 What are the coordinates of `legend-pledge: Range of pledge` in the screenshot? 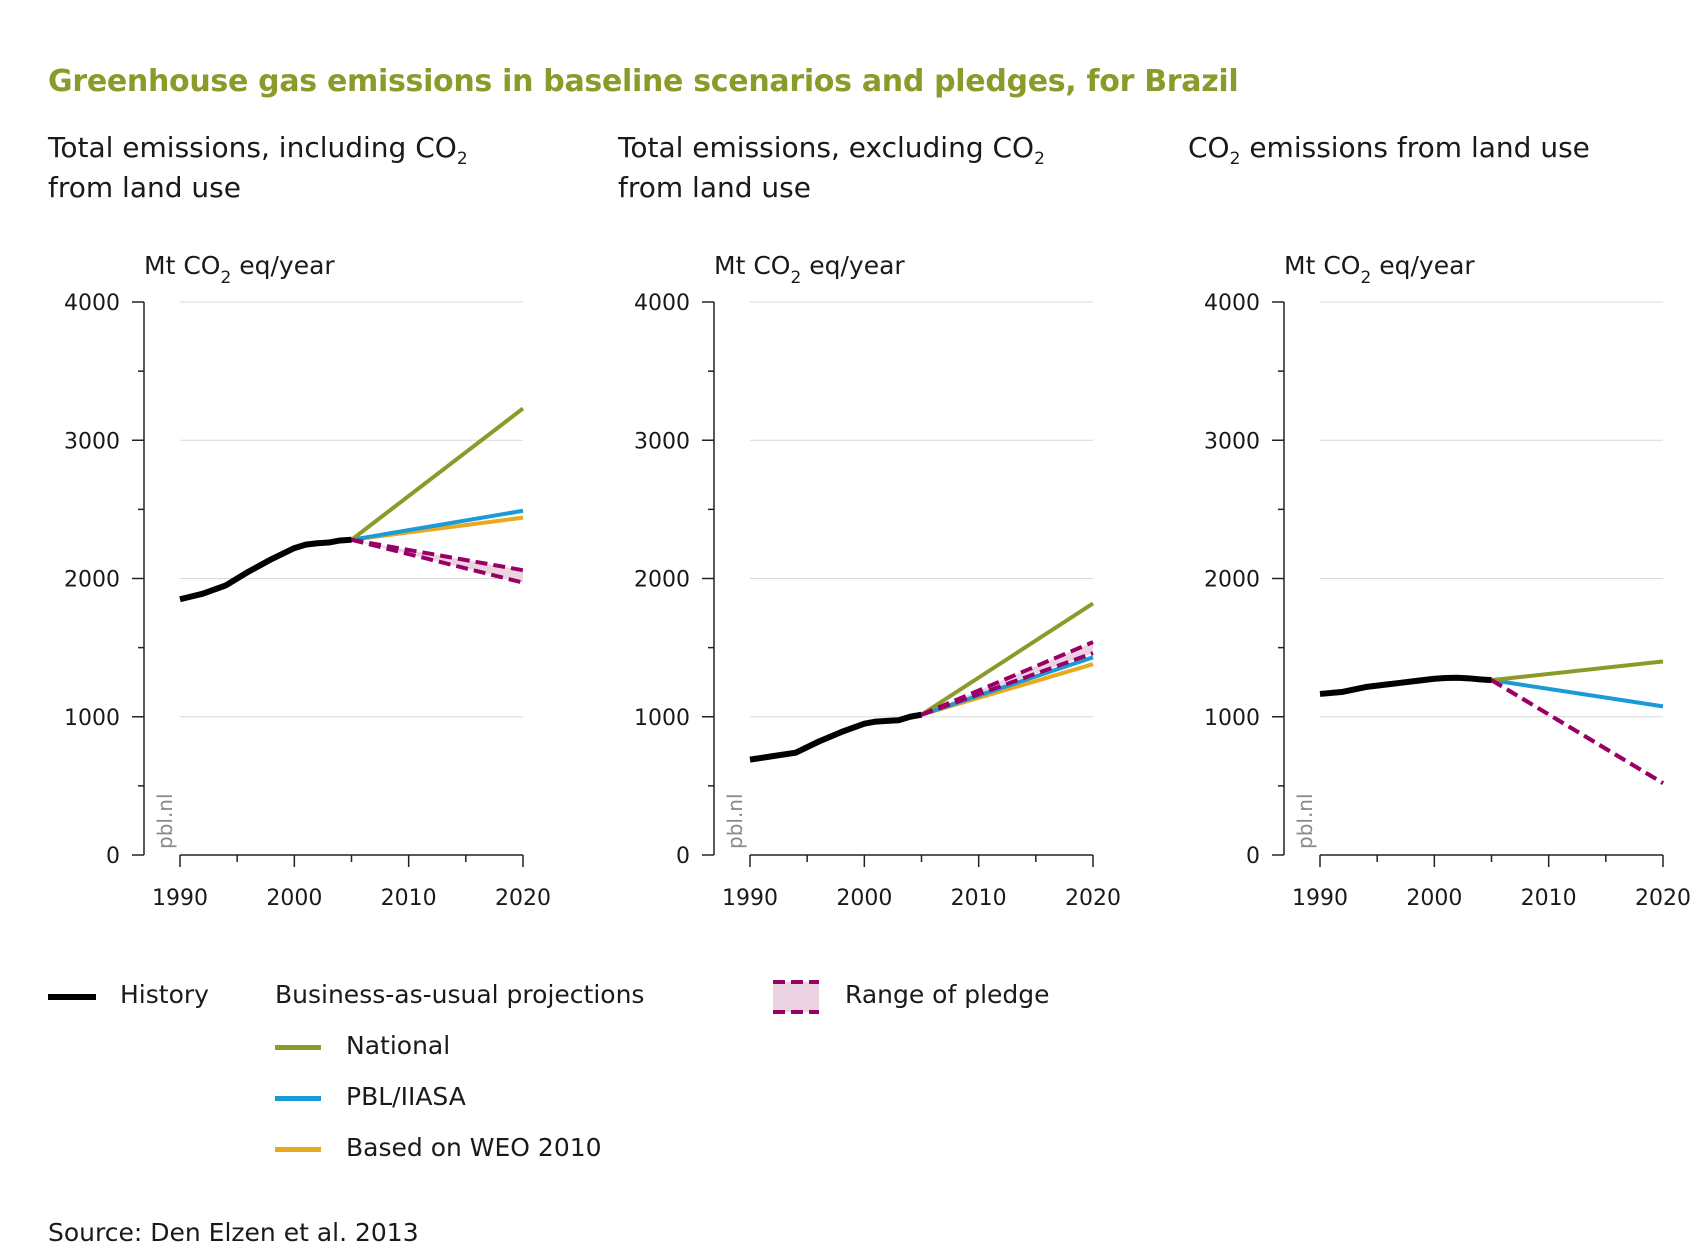 It's located at (947, 994).